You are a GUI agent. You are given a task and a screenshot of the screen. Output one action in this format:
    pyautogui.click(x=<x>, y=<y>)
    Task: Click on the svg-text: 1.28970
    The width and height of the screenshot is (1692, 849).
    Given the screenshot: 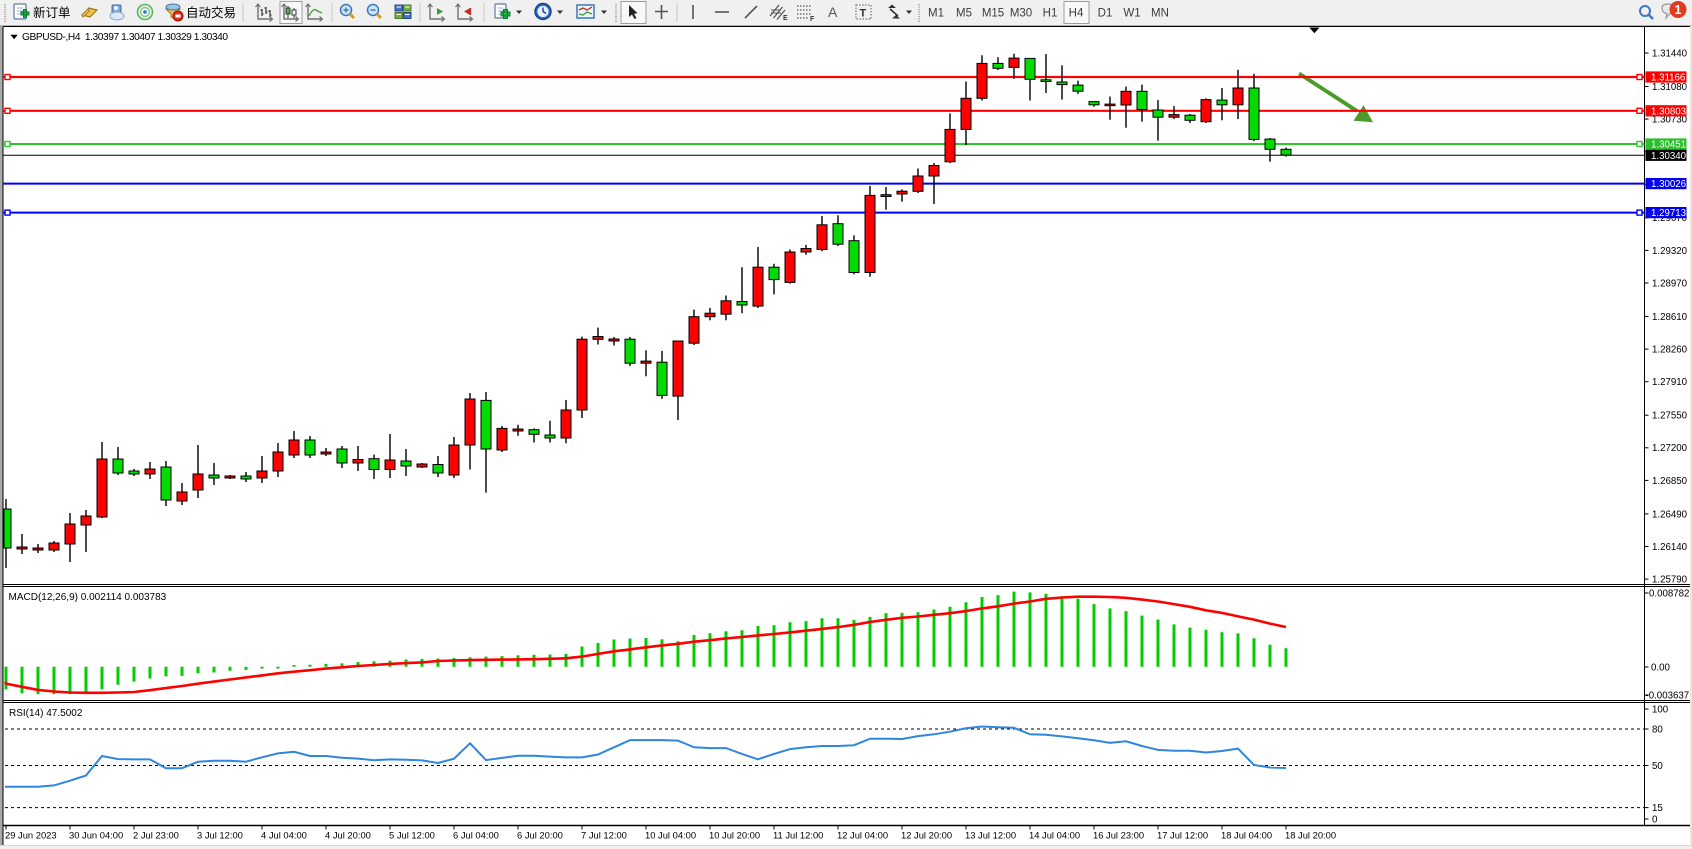 What is the action you would take?
    pyautogui.click(x=1670, y=283)
    